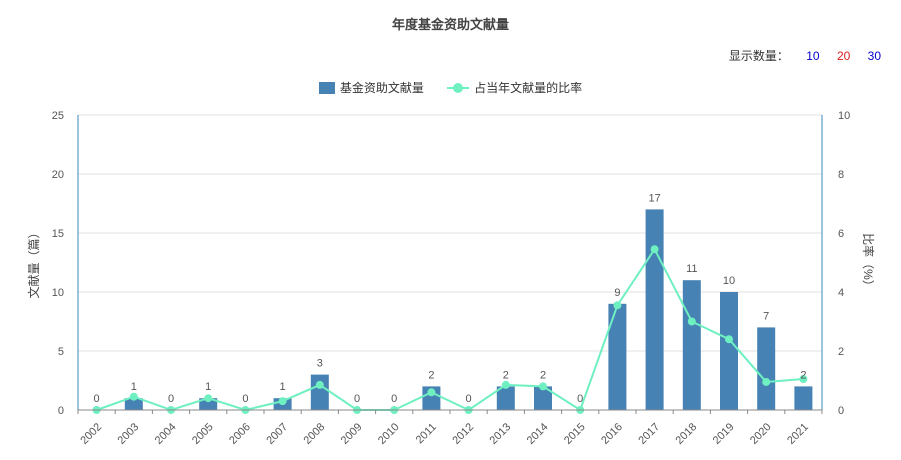  Describe the element at coordinates (844, 116) in the screenshot. I see `y2-tick-label: 10` at that location.